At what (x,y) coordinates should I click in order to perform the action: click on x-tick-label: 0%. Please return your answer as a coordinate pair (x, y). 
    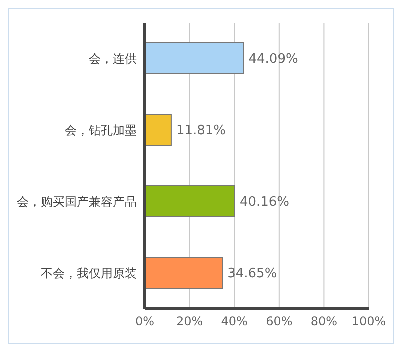
    Looking at the image, I should click on (145, 321).